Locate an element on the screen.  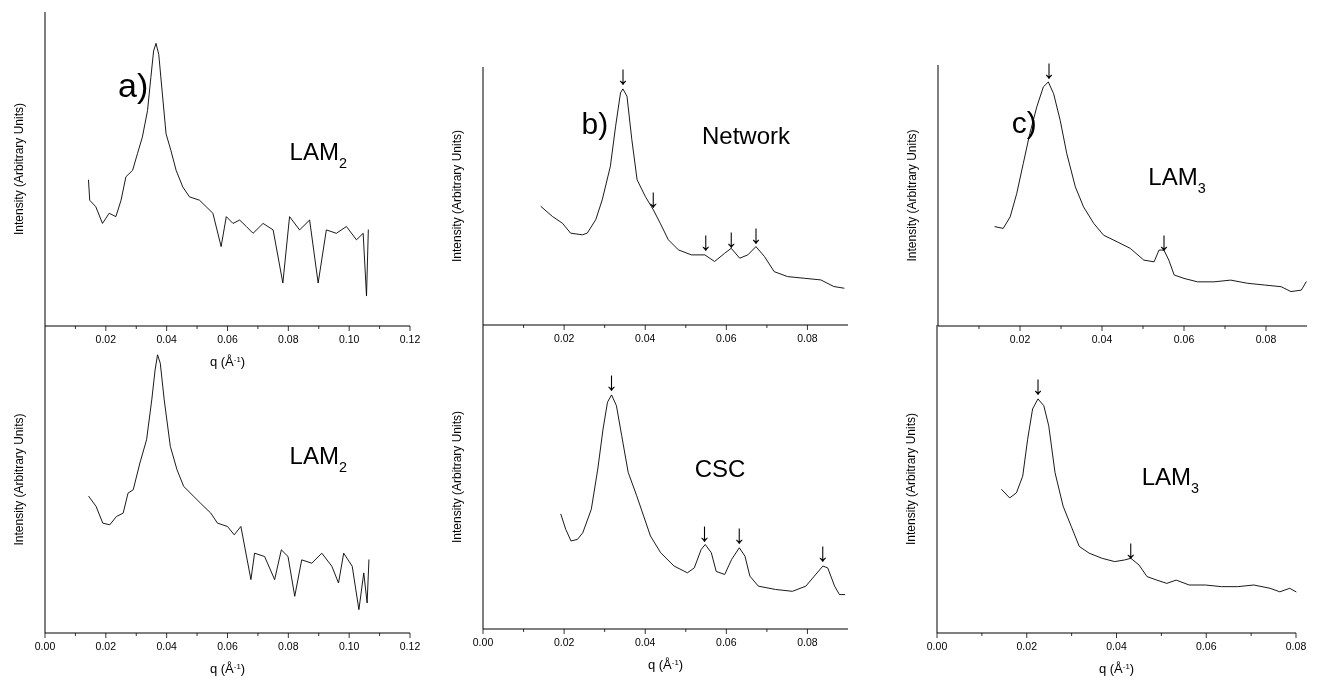
annotation: a) is located at coordinates (133, 84).